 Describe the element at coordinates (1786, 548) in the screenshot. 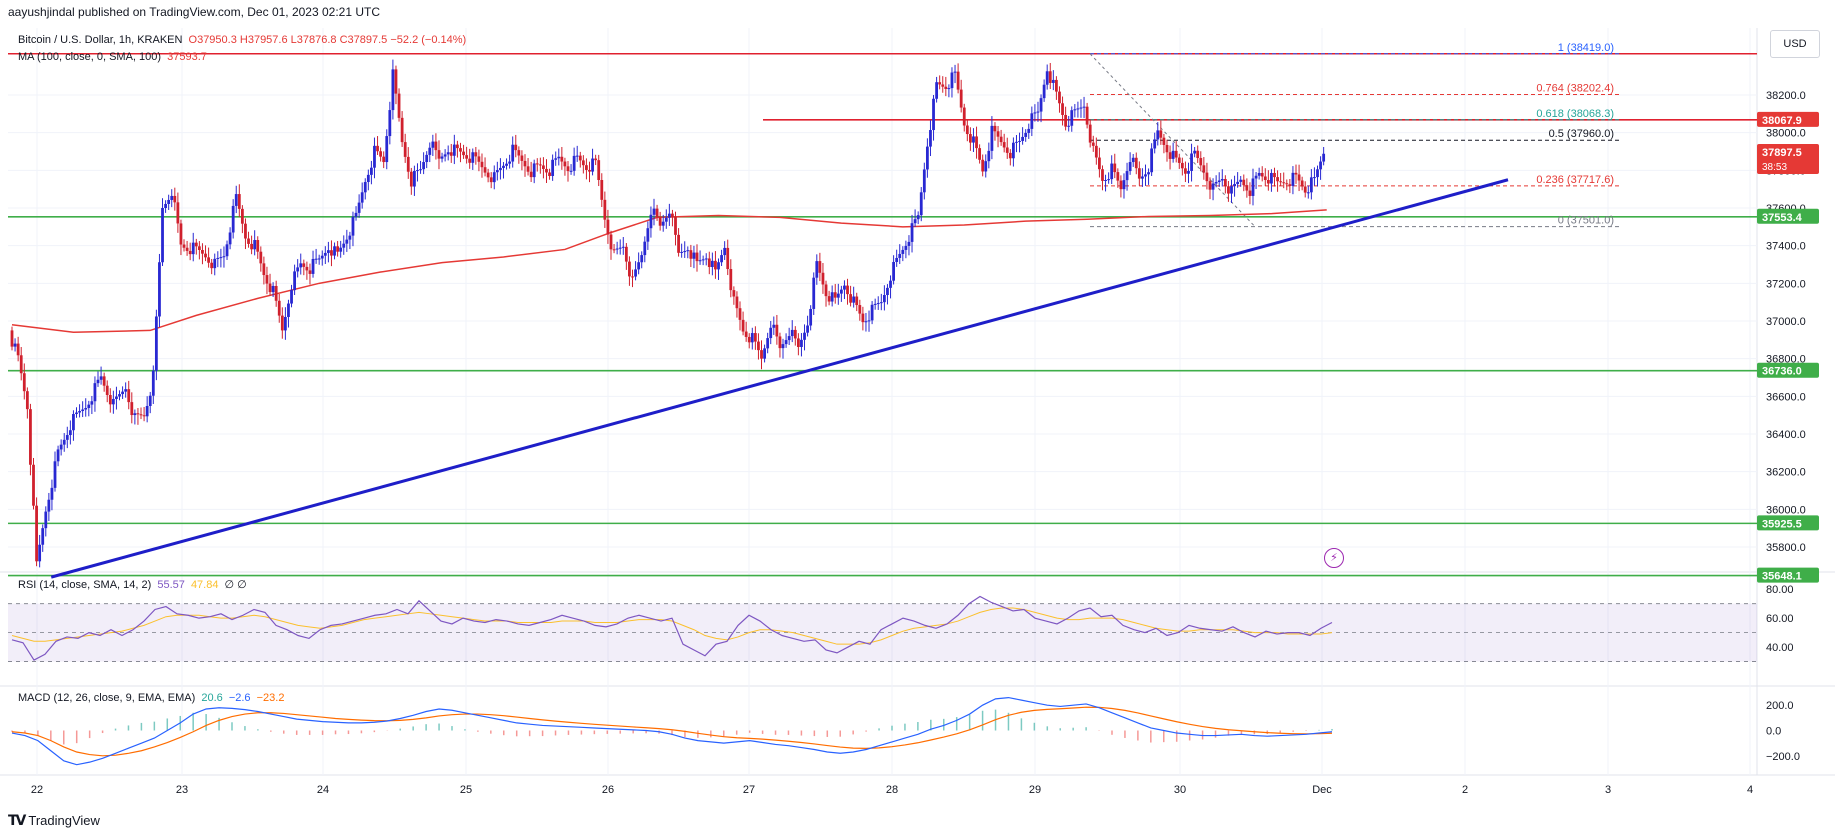

I see `price-tick-label: 35800.0` at that location.